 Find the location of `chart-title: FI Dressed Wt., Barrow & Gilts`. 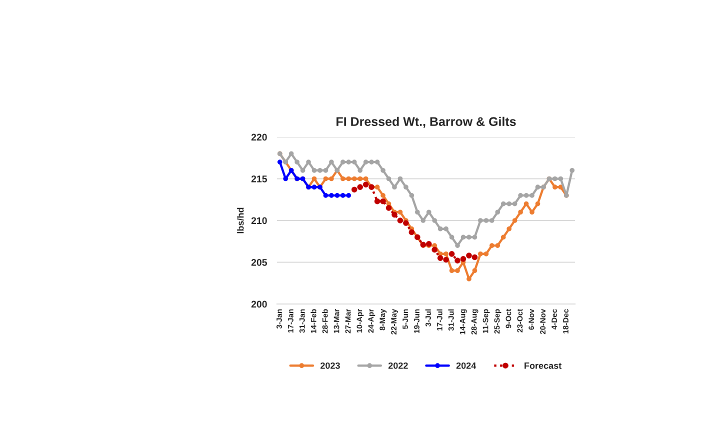

chart-title: FI Dressed Wt., Barrow & Gilts is located at coordinates (426, 122).